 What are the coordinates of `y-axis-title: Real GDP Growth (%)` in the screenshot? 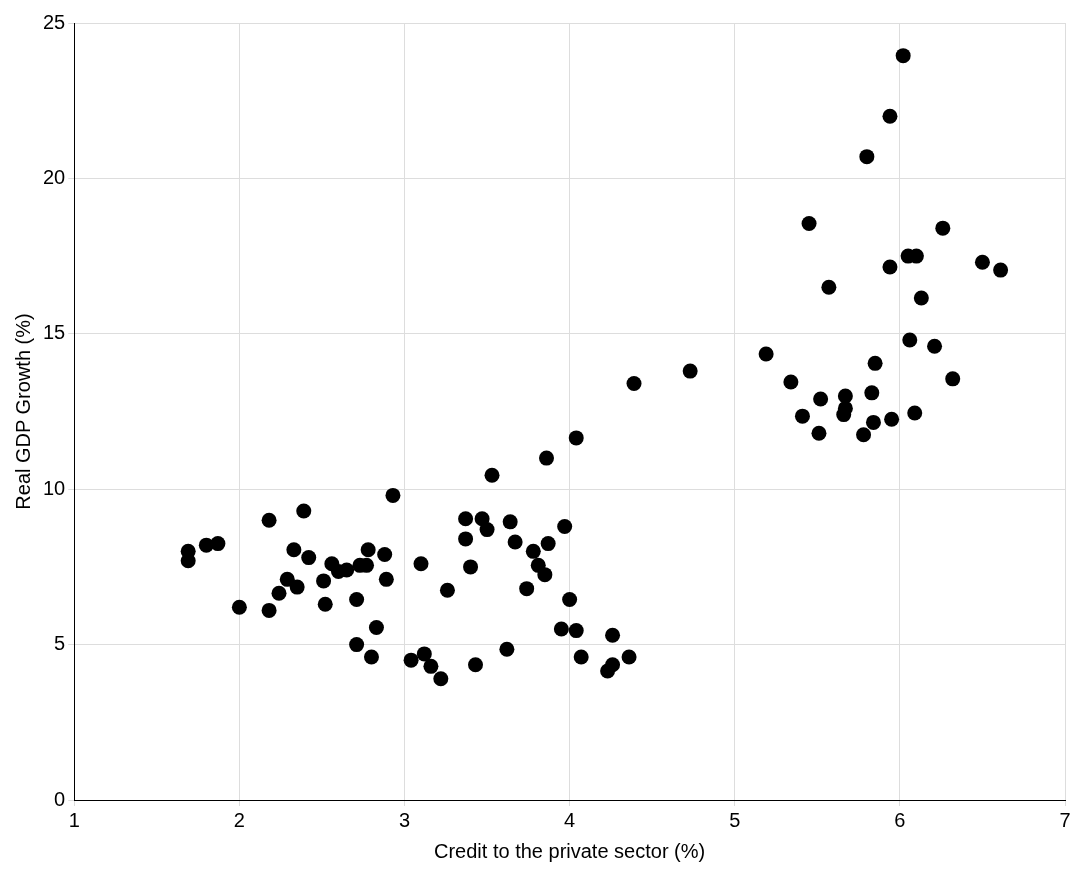 It's located at (22, 411).